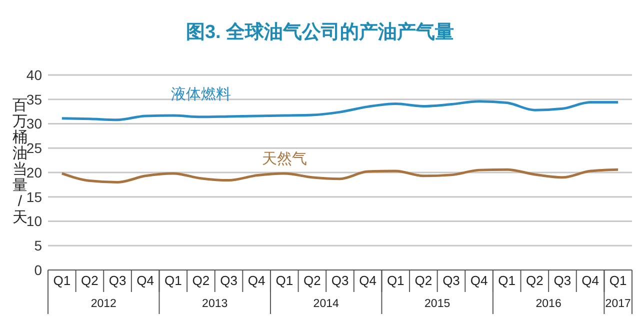 The width and height of the screenshot is (640, 320). What do you see at coordinates (34, 196) in the screenshot?
I see `y-tick-label: 15` at bounding box center [34, 196].